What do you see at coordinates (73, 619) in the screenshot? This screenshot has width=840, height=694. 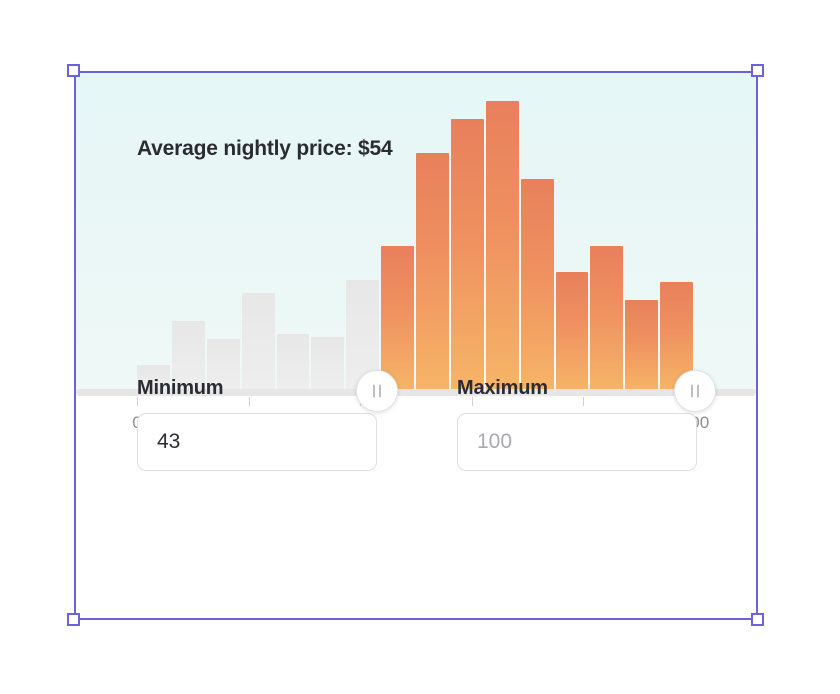 I see `selection-handle-bottom-left` at bounding box center [73, 619].